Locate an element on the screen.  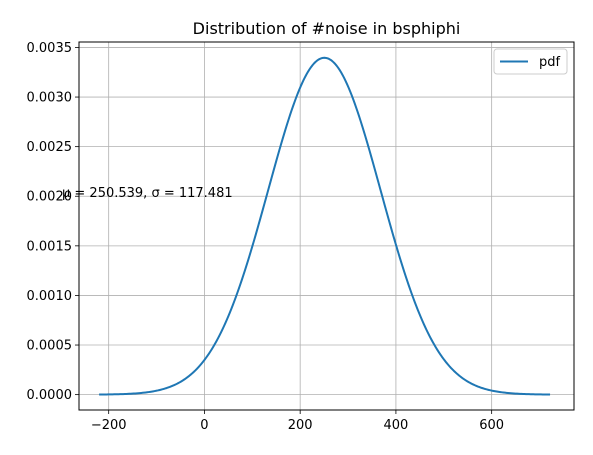
y-tick-label: 0.0010 is located at coordinates (50, 296).